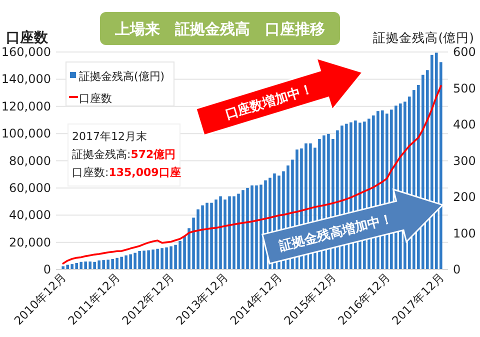  What do you see at coordinates (47, 269) in the screenshot?
I see `y-tick-label: 0` at bounding box center [47, 269].